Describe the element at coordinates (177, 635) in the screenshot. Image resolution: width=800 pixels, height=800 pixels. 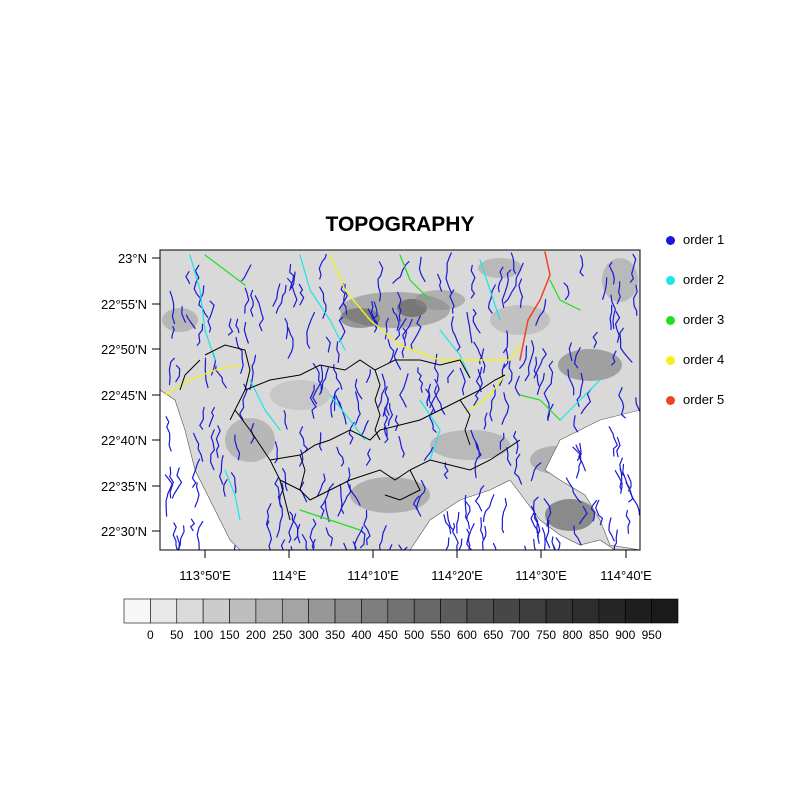
I see `colorbar-tick-label: 50` at that location.